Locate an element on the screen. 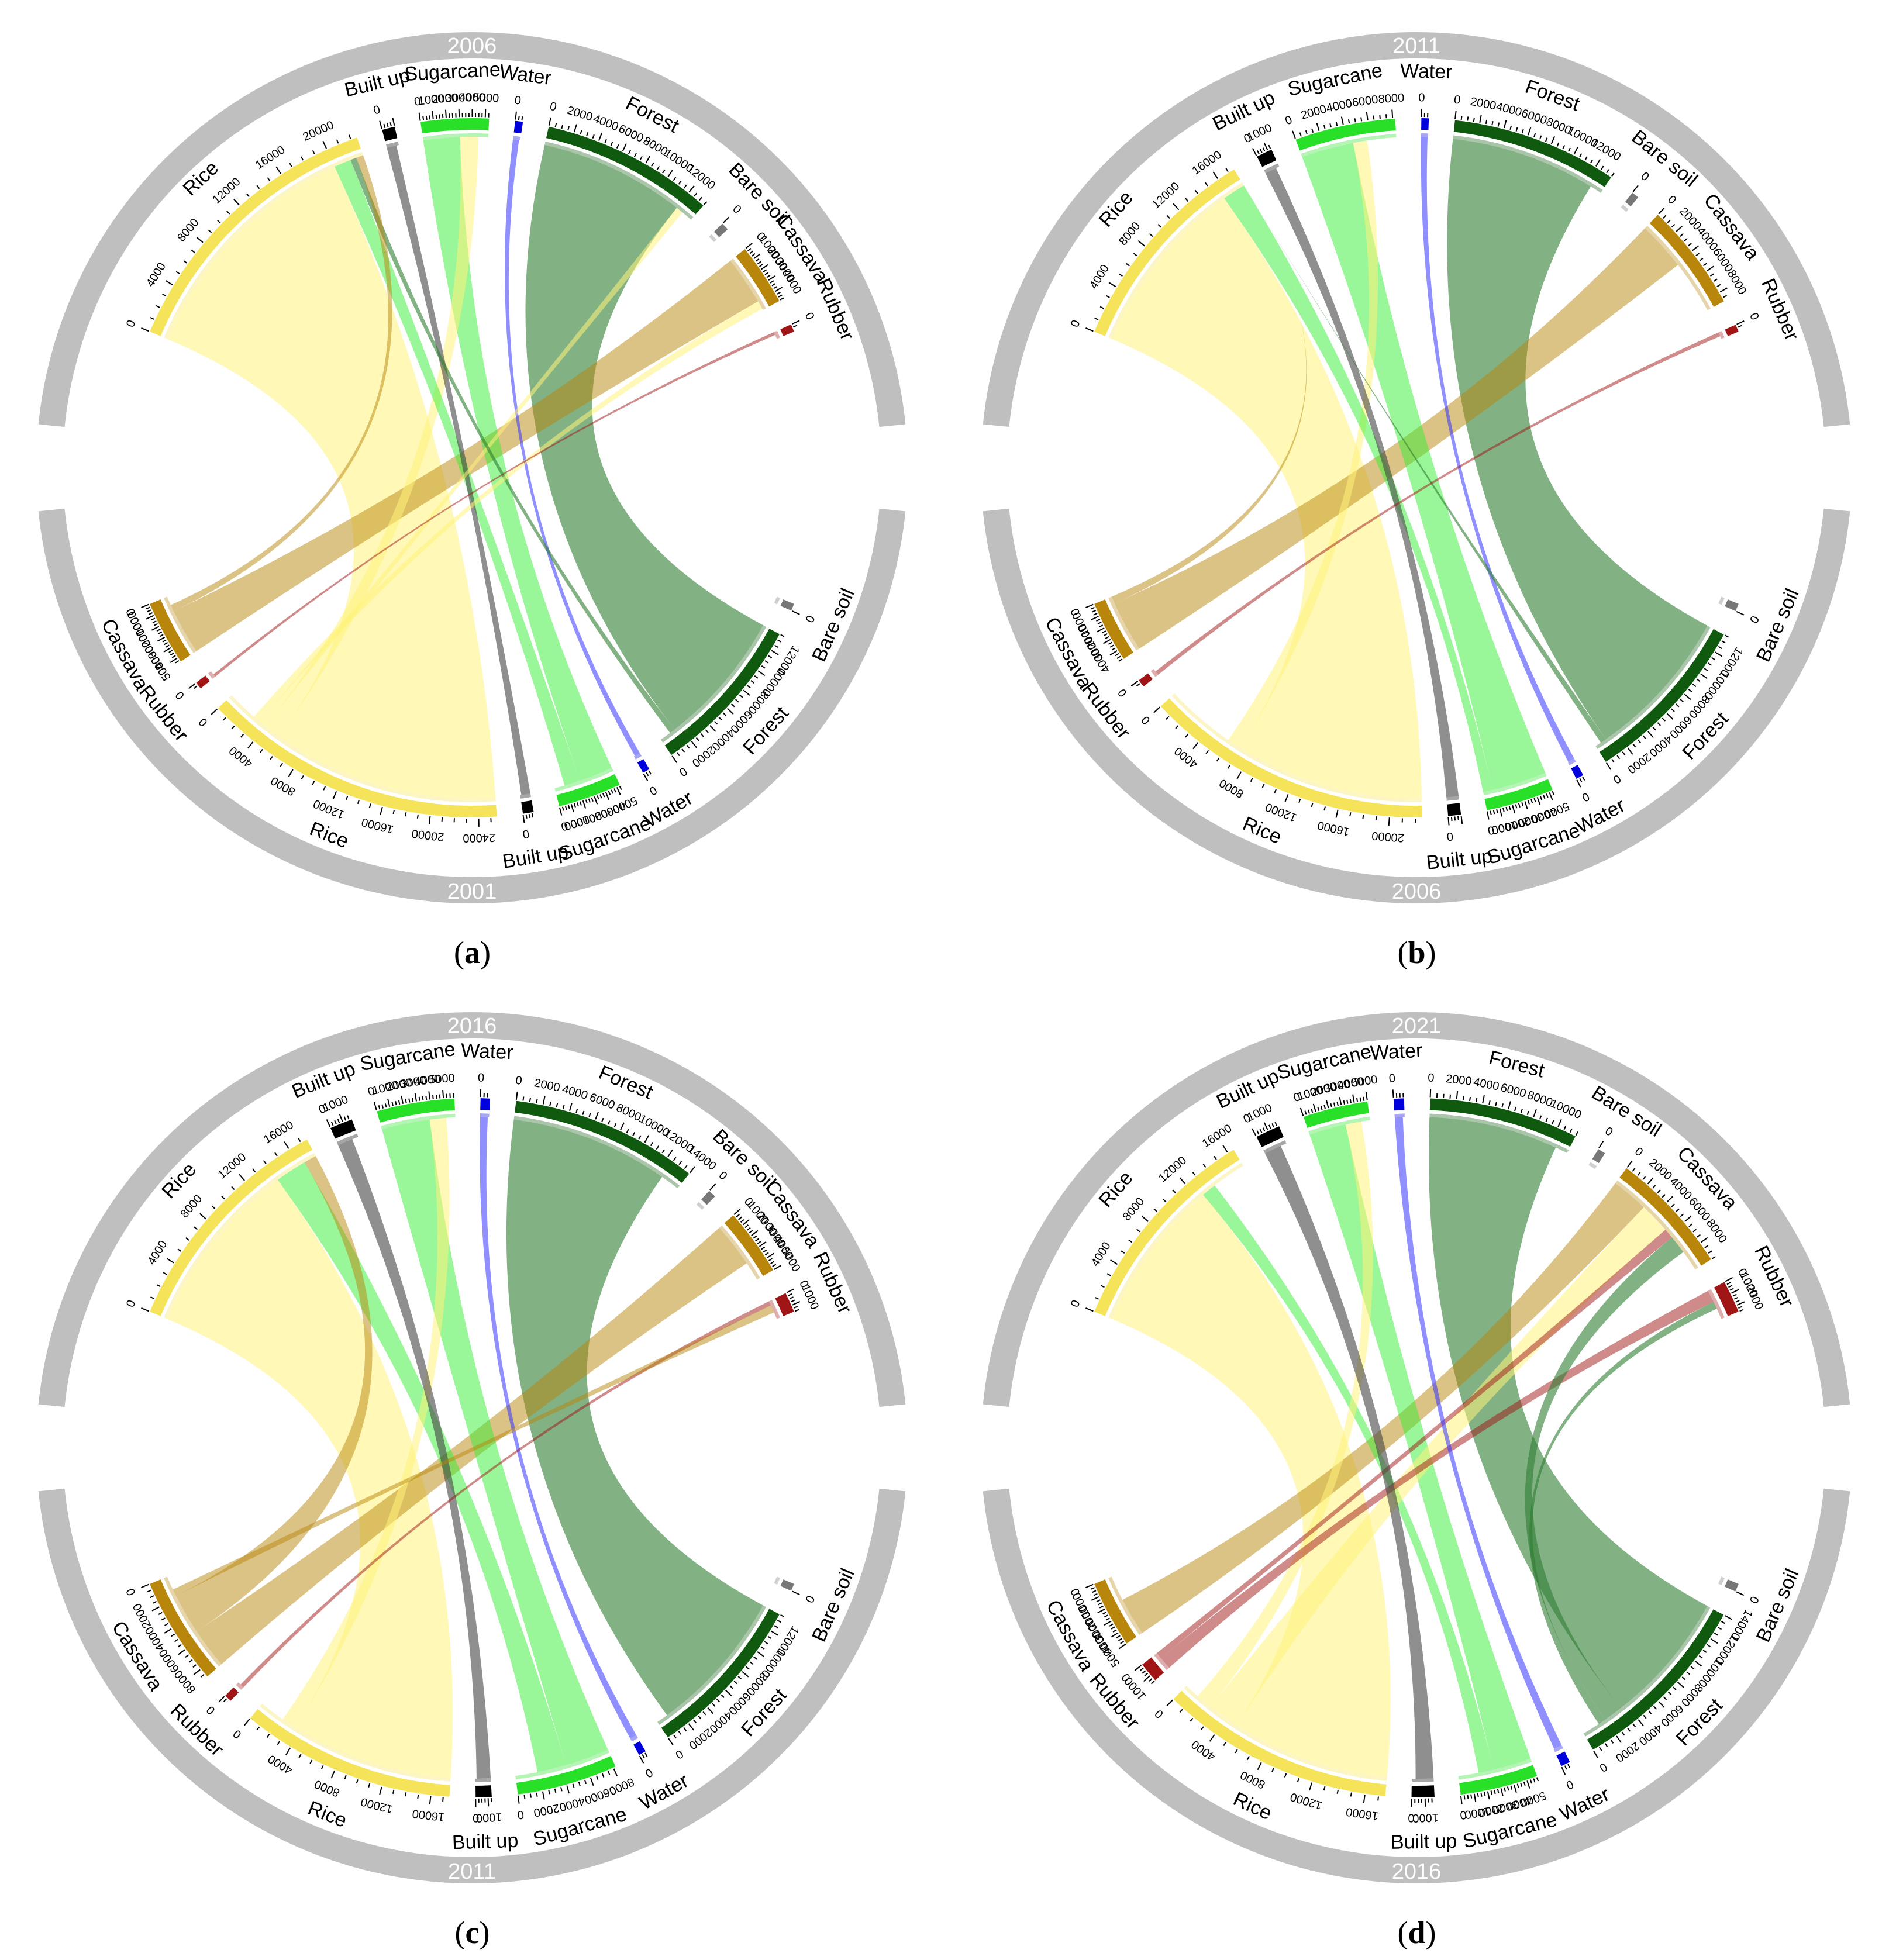  panel-caption-letter: a is located at coordinates (472, 953).